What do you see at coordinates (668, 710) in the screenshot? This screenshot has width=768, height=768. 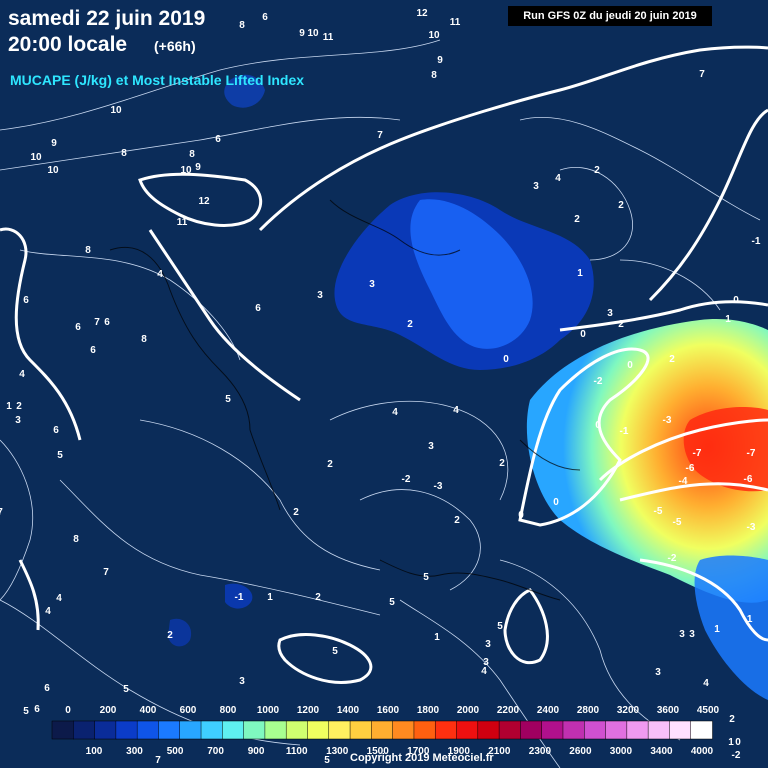 I see `legend-upper-tick: 3600` at bounding box center [668, 710].